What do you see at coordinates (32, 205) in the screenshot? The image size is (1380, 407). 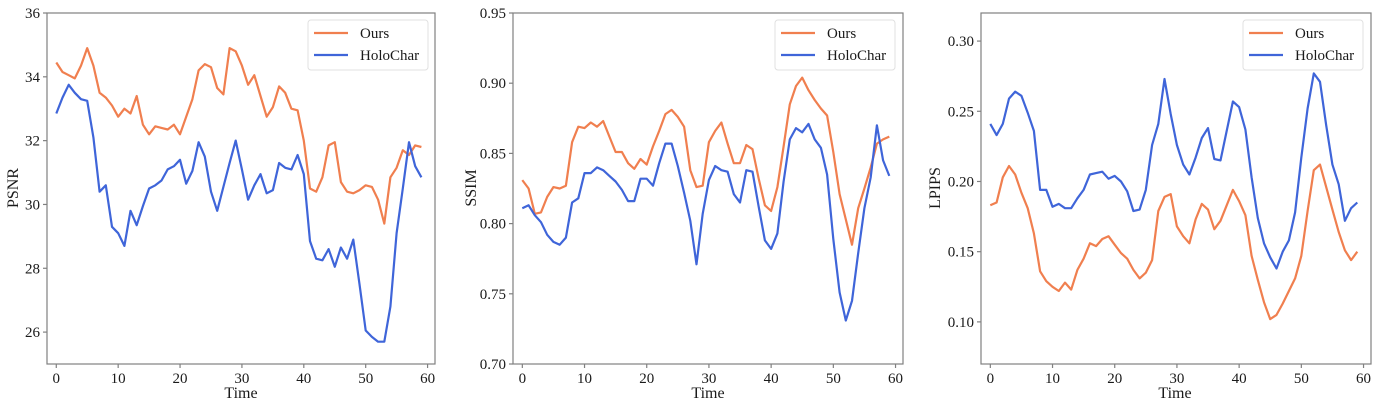 I see `y-tick-label: 30` at bounding box center [32, 205].